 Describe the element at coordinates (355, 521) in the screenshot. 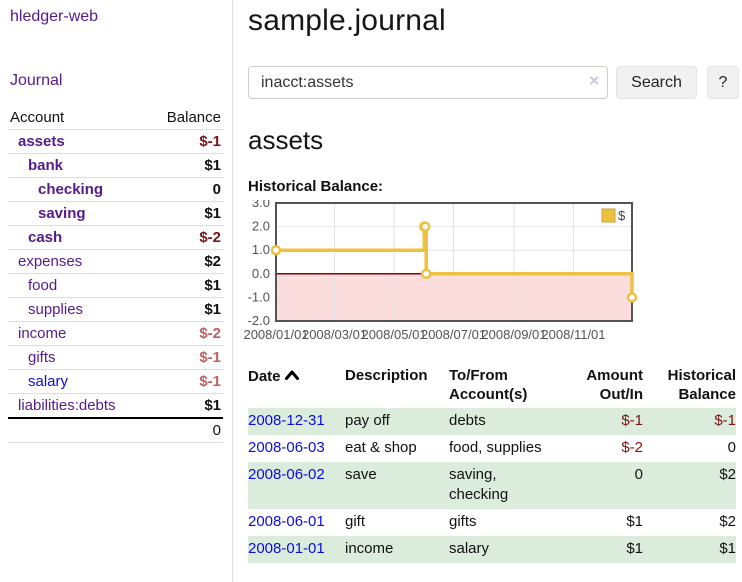

I see `transaction-description: gift` at that location.